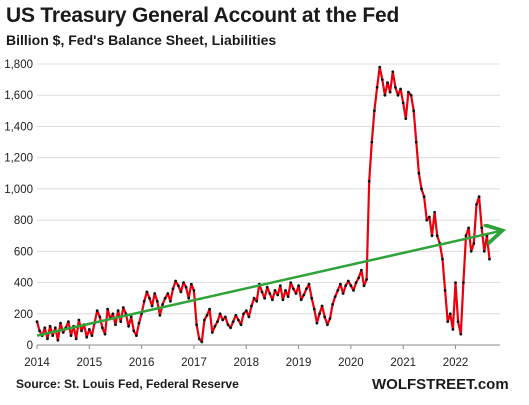  I want to click on x-tick-label: 2015, so click(90, 363).